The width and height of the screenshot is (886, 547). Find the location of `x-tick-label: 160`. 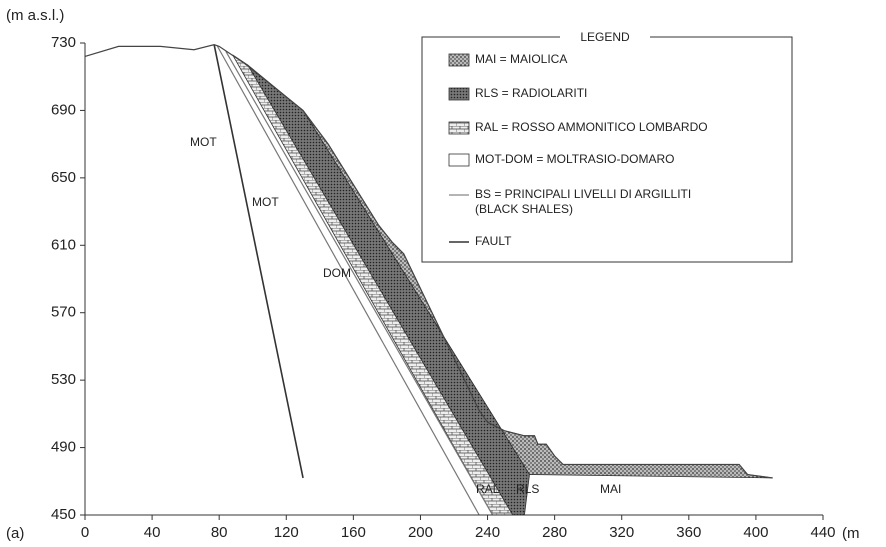

x-tick-label: 160 is located at coordinates (353, 532).